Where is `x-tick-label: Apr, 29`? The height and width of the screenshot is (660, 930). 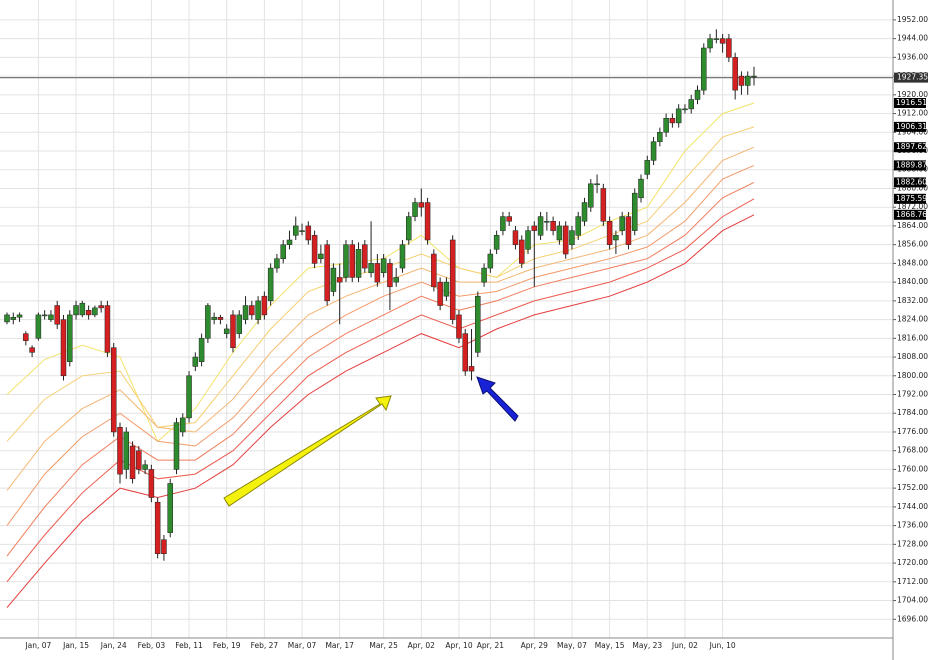 x-tick-label: Apr, 29 is located at coordinates (535, 645).